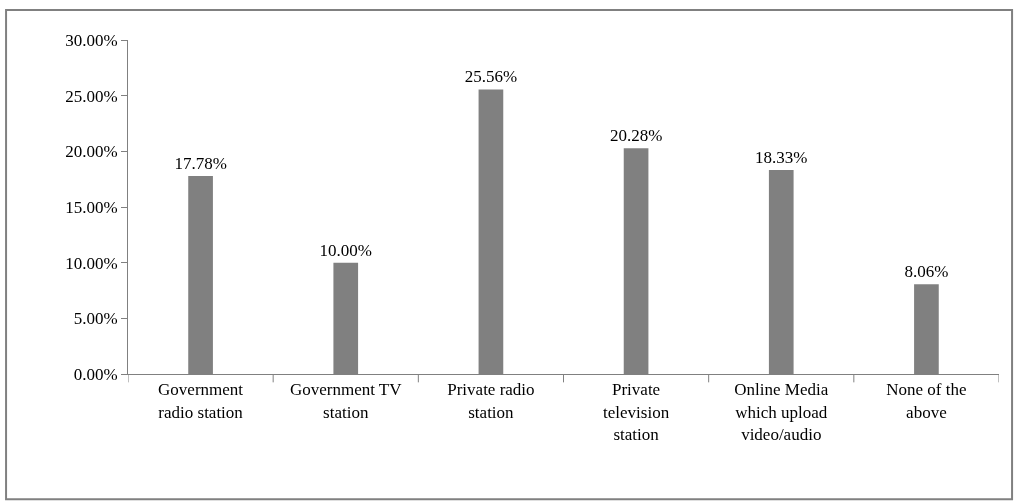 This screenshot has height=504, width=1019. Describe the element at coordinates (95, 319) in the screenshot. I see `y-tick-label: 5.00%` at that location.